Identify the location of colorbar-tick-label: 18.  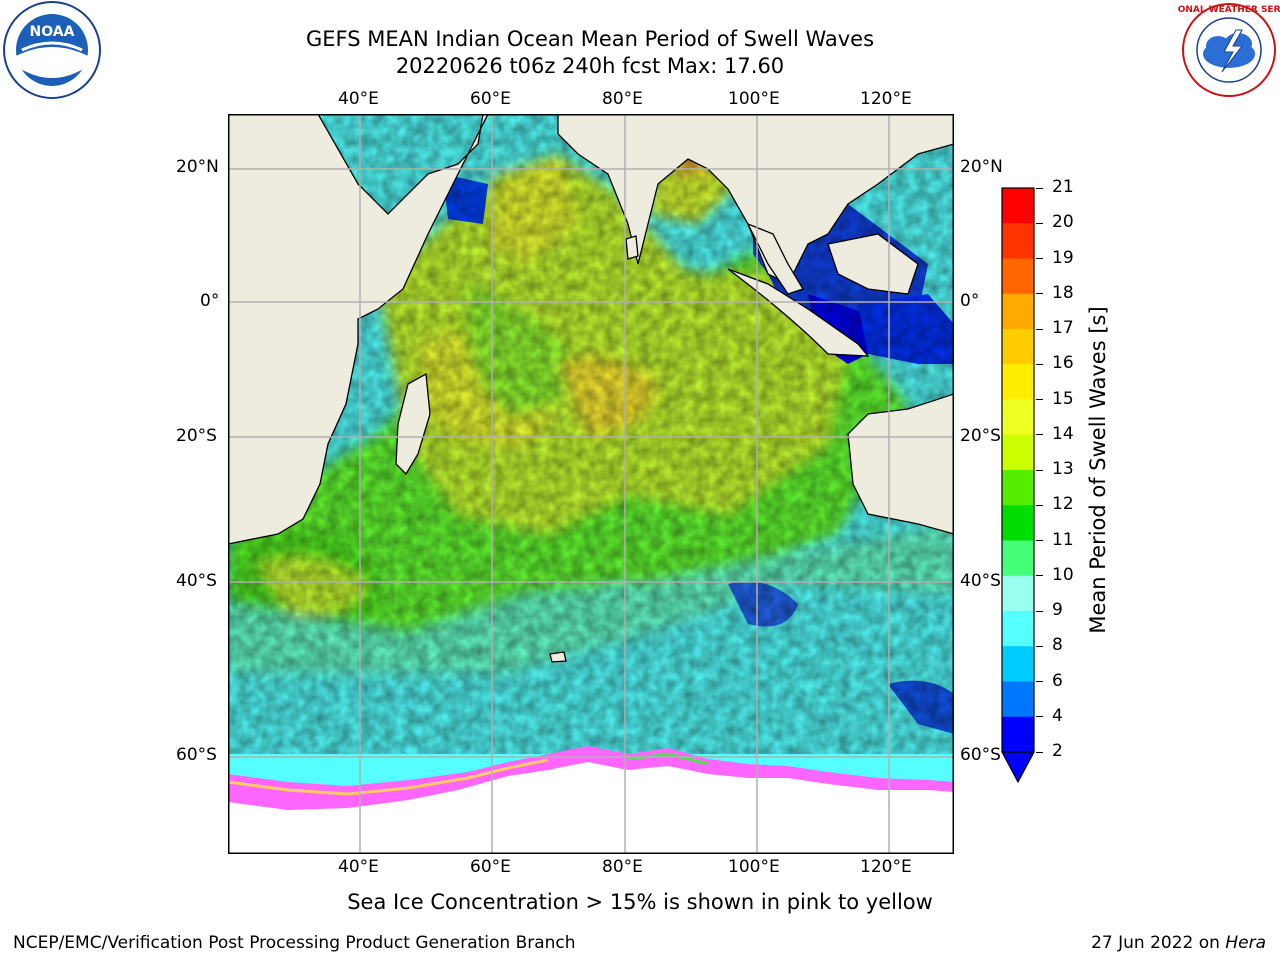
(1063, 292).